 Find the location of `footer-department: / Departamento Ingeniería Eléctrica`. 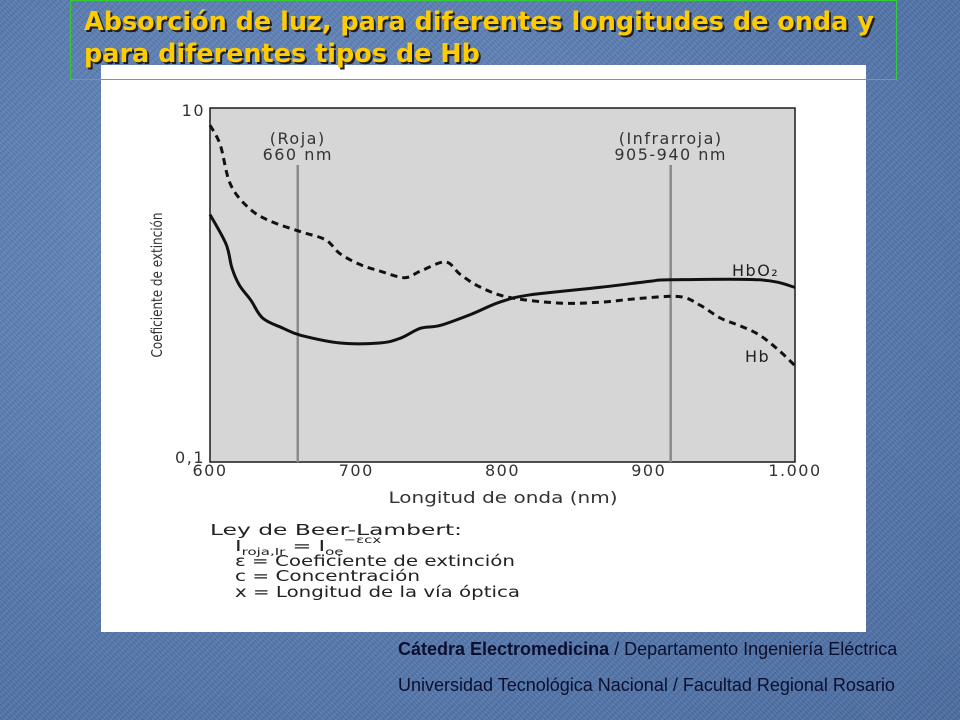

footer-department: / Departamento Ingeniería Eléctrica is located at coordinates (753, 649).